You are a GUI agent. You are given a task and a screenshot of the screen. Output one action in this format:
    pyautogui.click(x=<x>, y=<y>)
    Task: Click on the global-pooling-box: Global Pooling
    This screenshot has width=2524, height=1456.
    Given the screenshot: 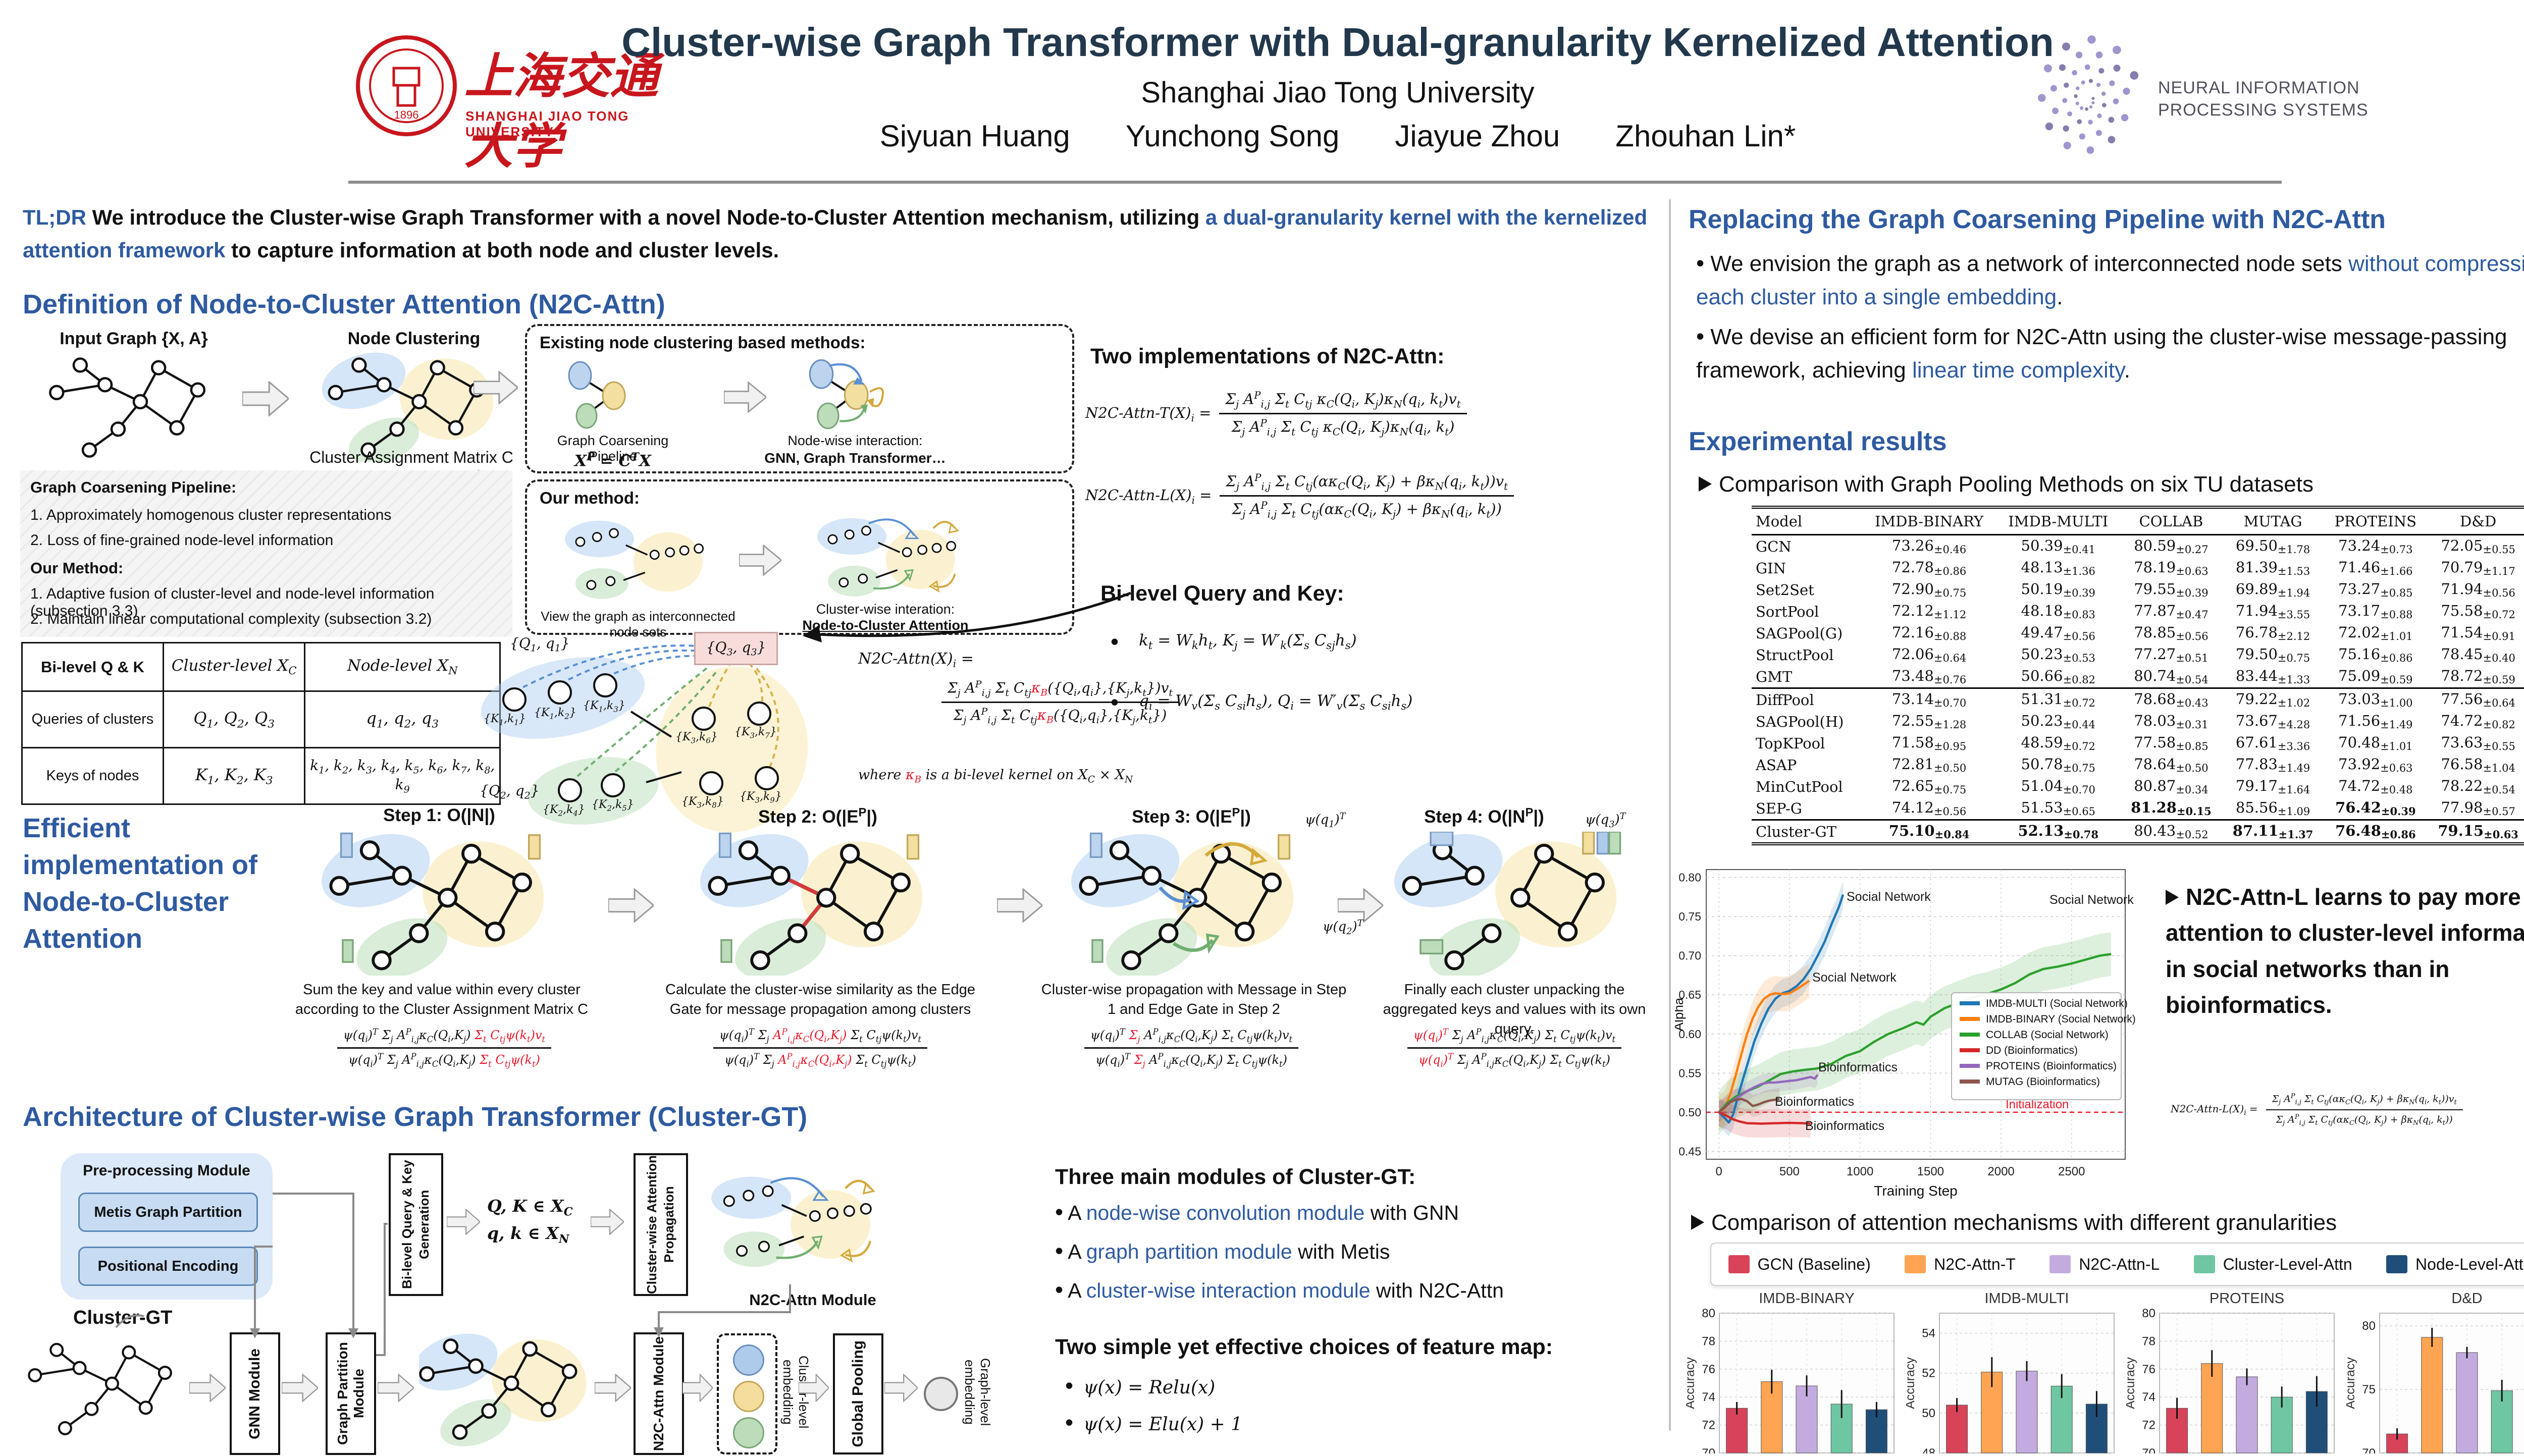 What is the action you would take?
    pyautogui.click(x=858, y=1393)
    